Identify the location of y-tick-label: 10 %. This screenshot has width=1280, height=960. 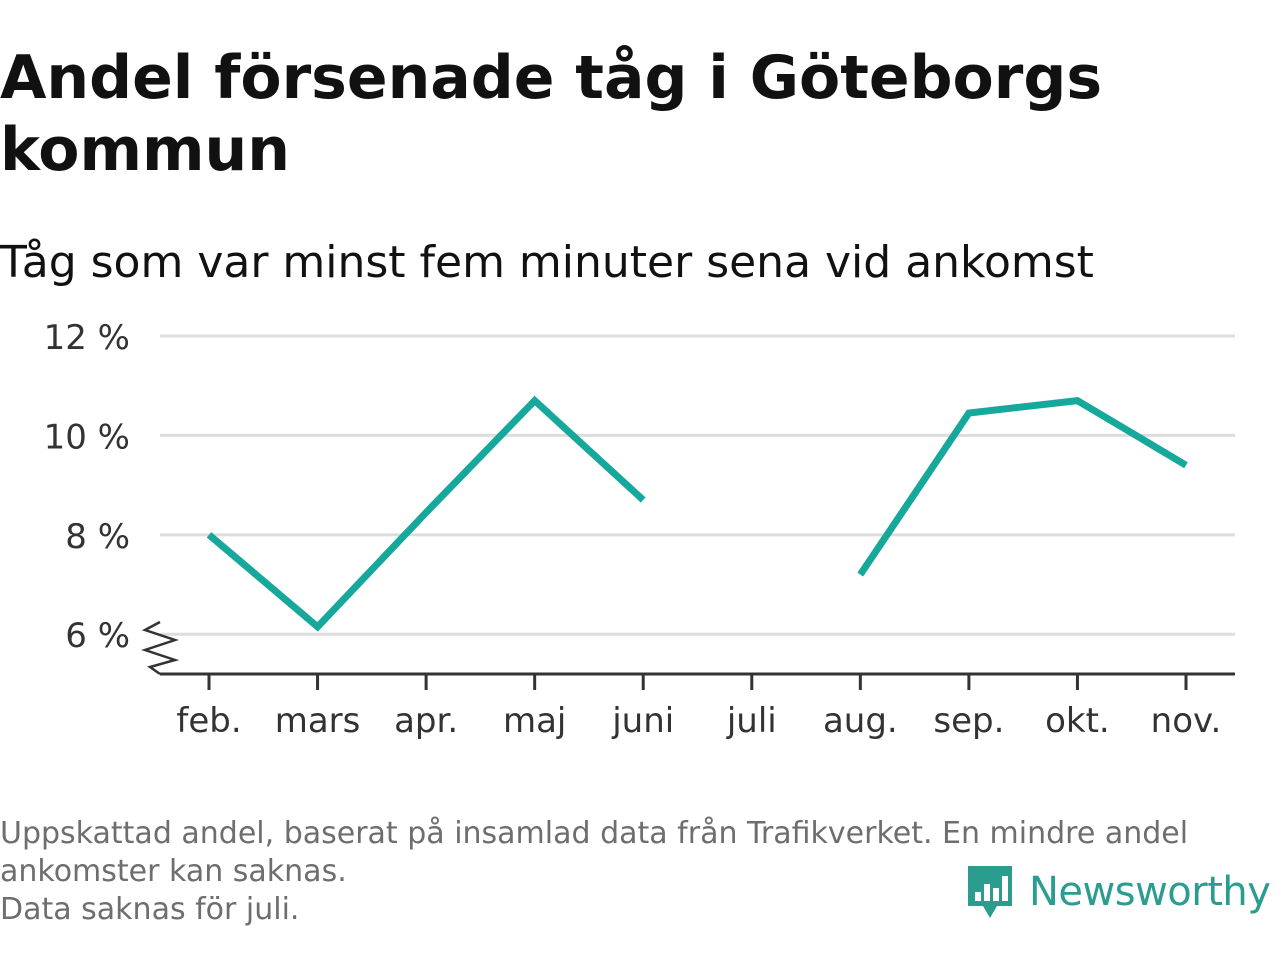
(87, 437).